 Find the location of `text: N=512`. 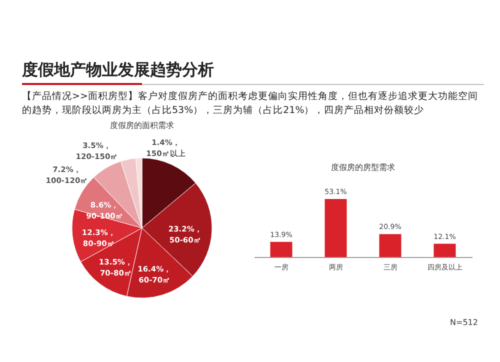

text: N=512 is located at coordinates (464, 322).